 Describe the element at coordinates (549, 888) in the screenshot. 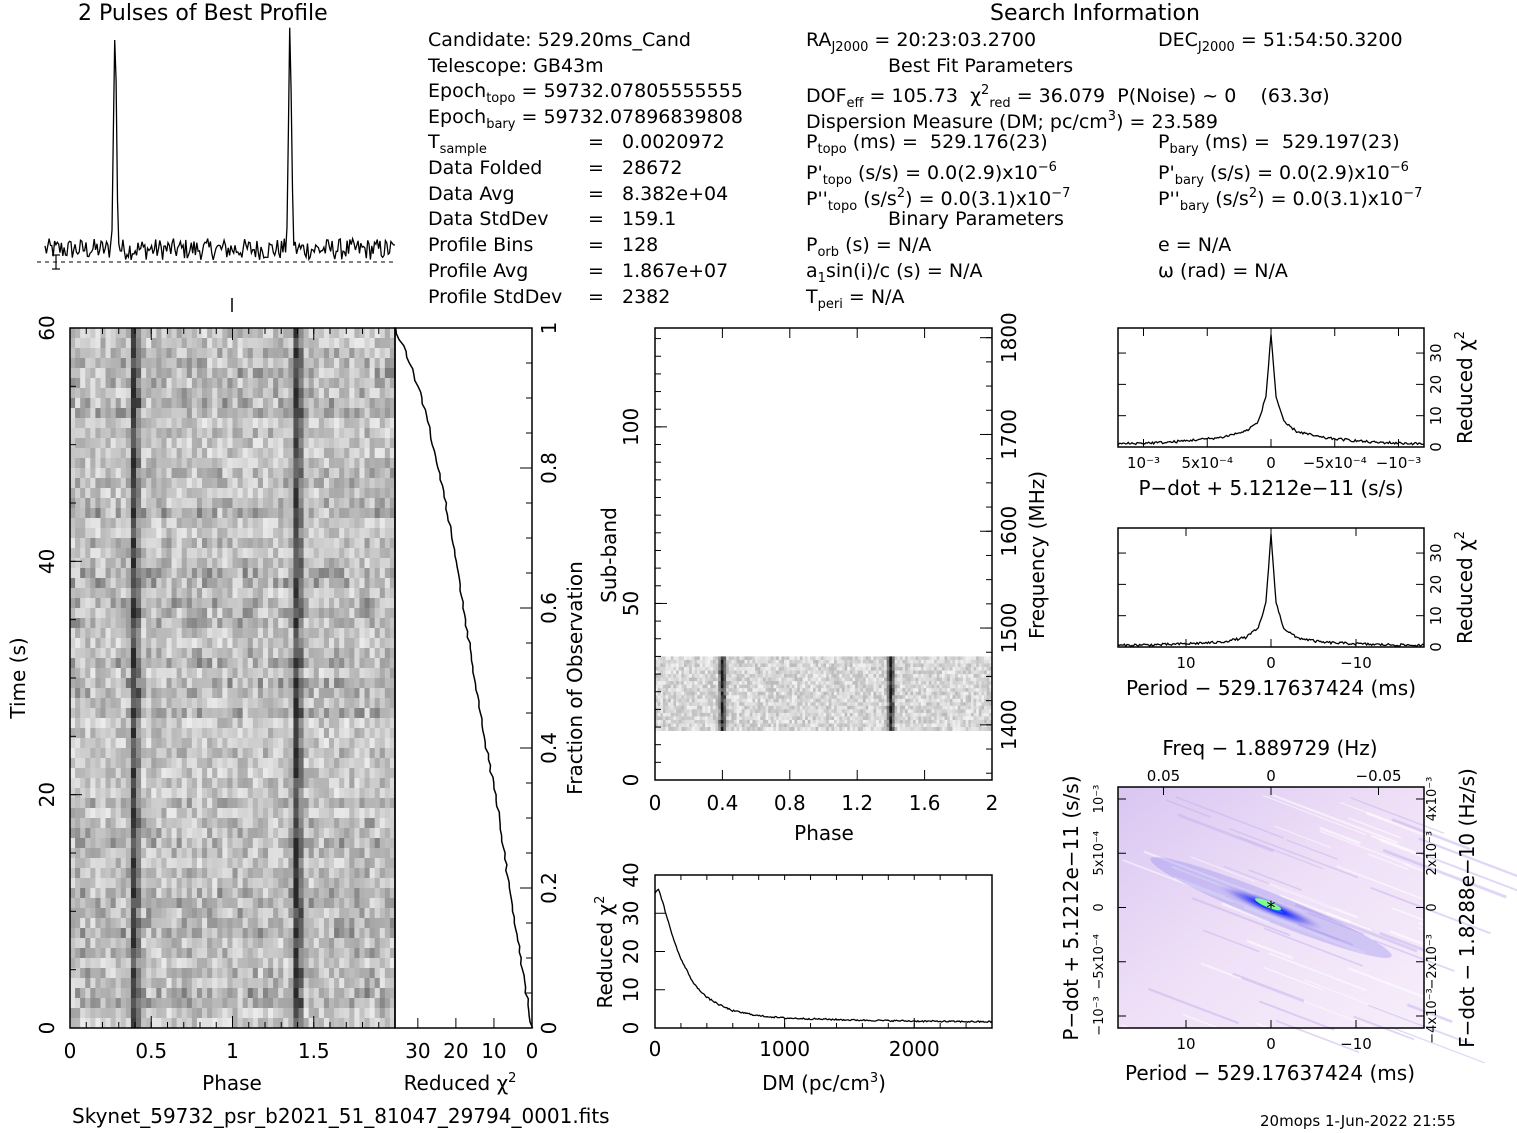

I see `y-tick-label: 0.2` at that location.